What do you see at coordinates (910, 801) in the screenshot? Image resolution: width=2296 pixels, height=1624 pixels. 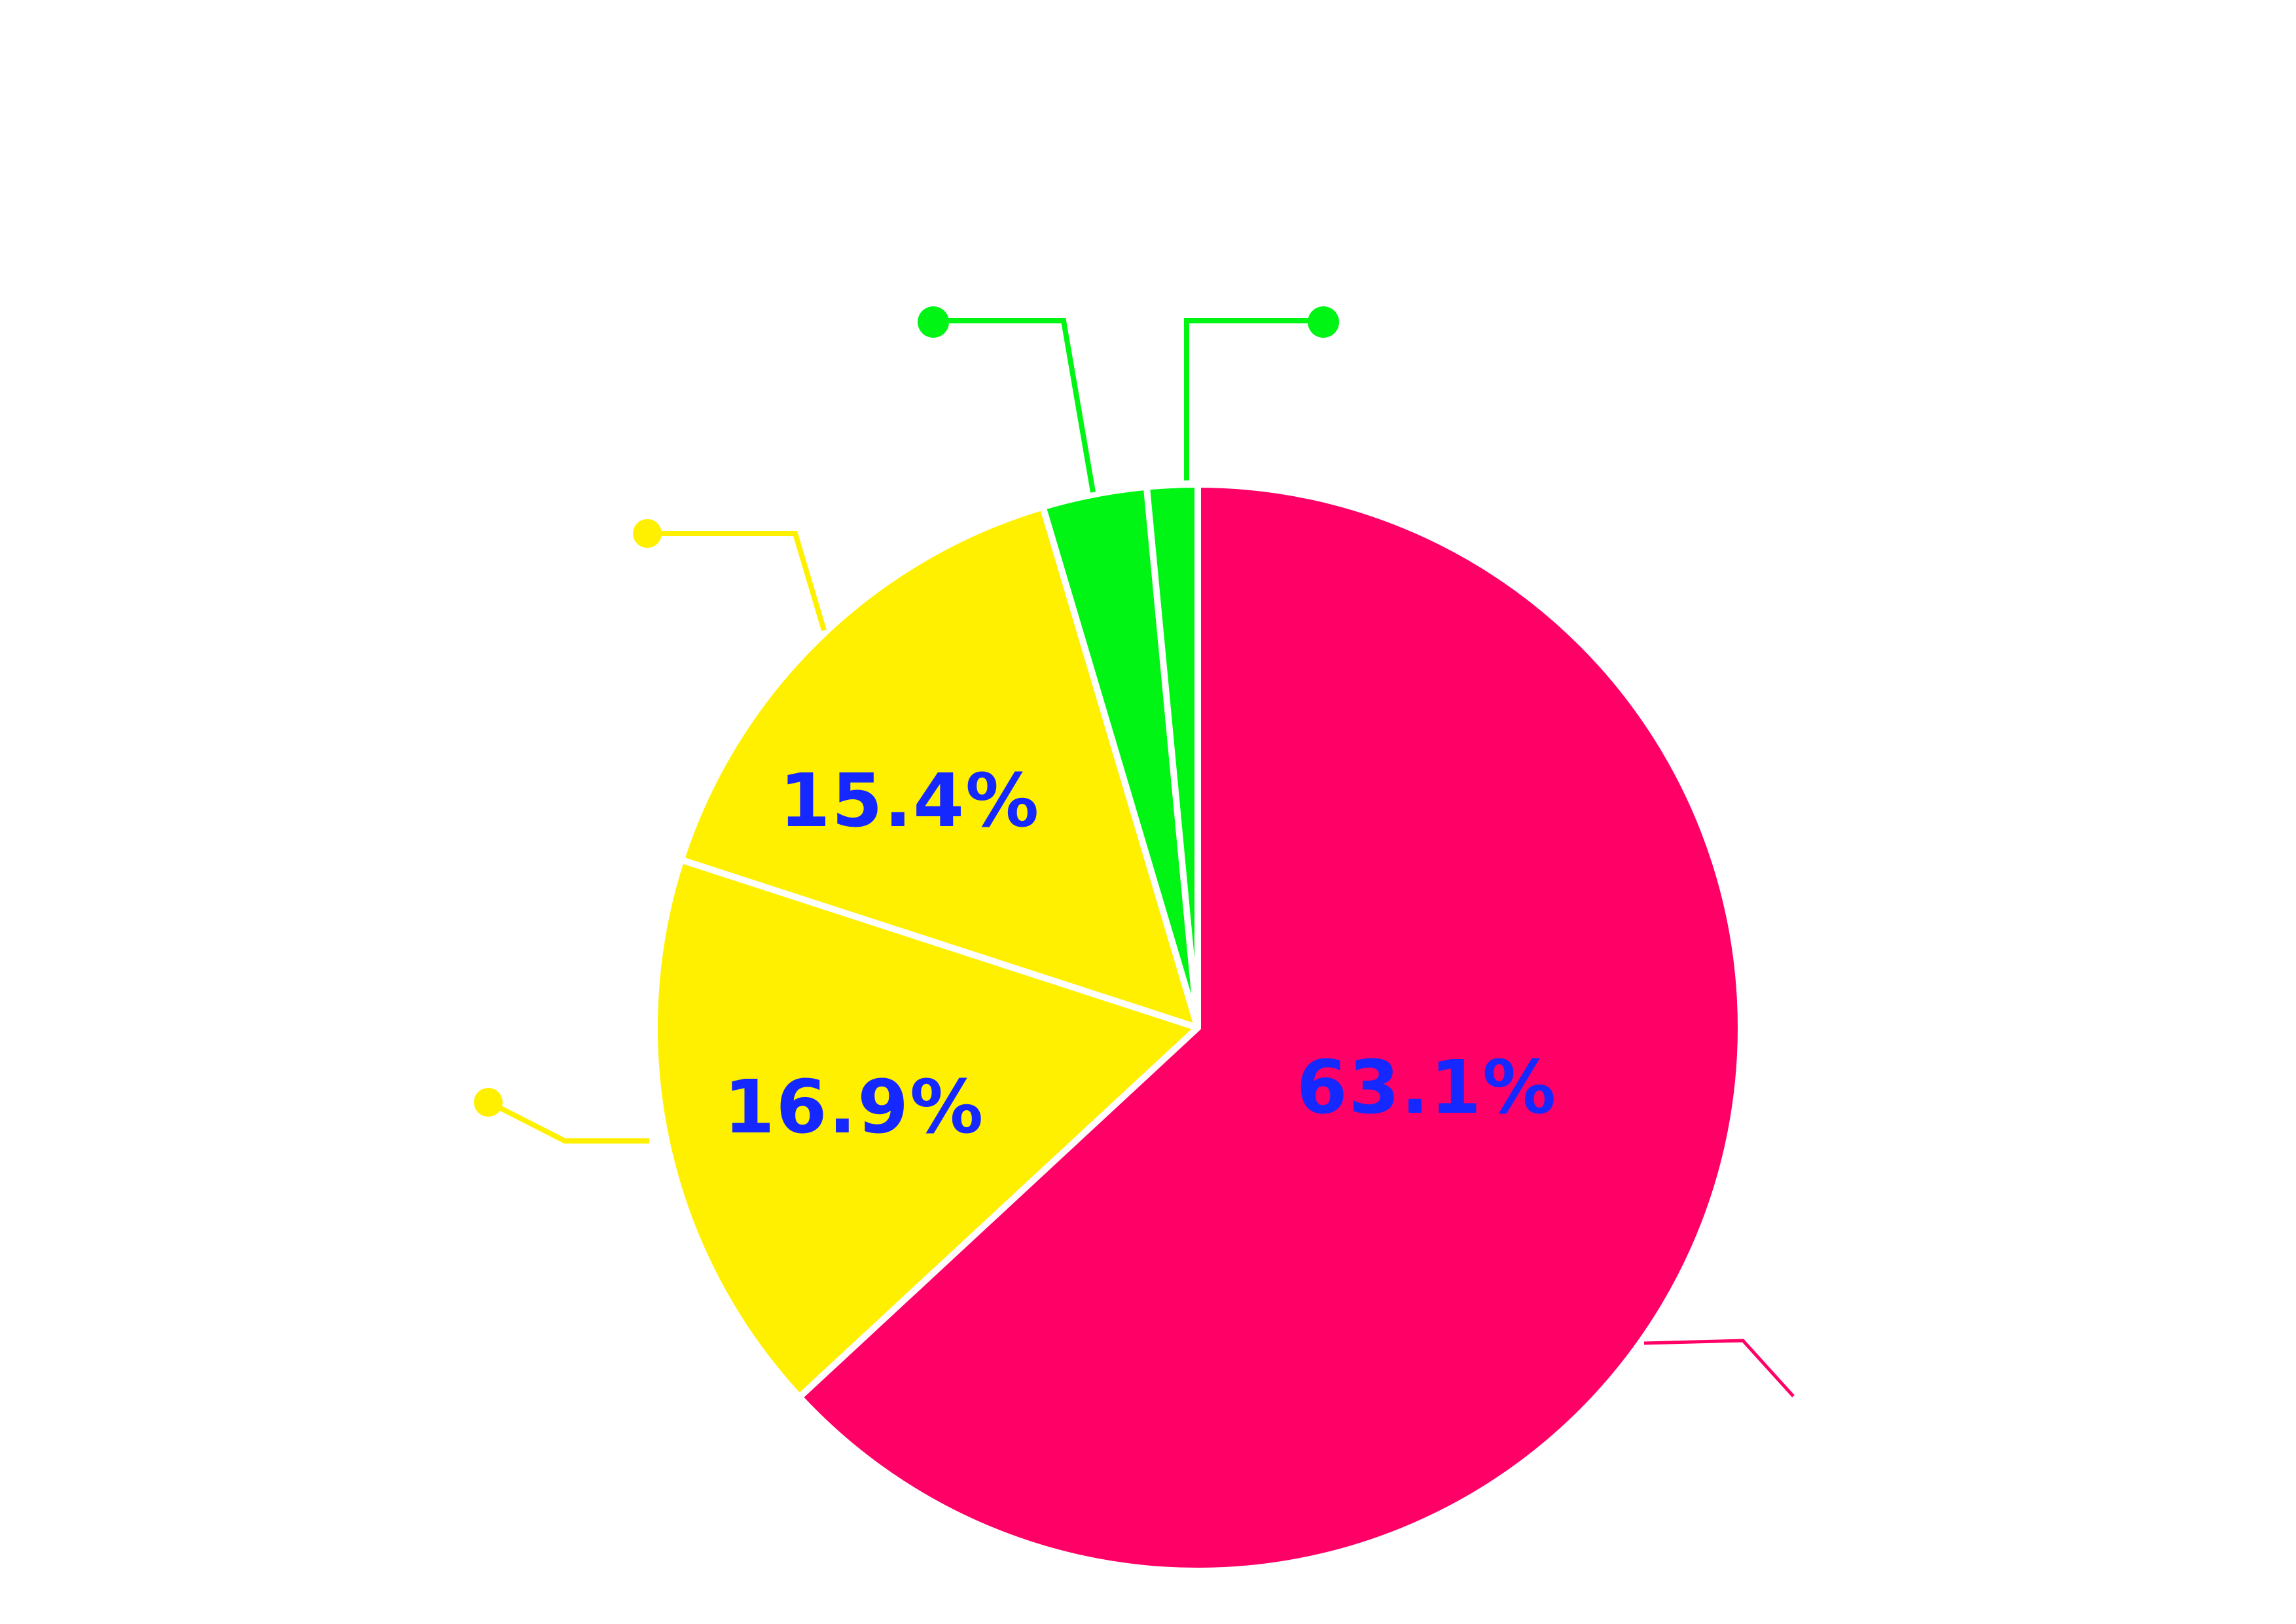 I see `slice-label-3: 15.4%` at bounding box center [910, 801].